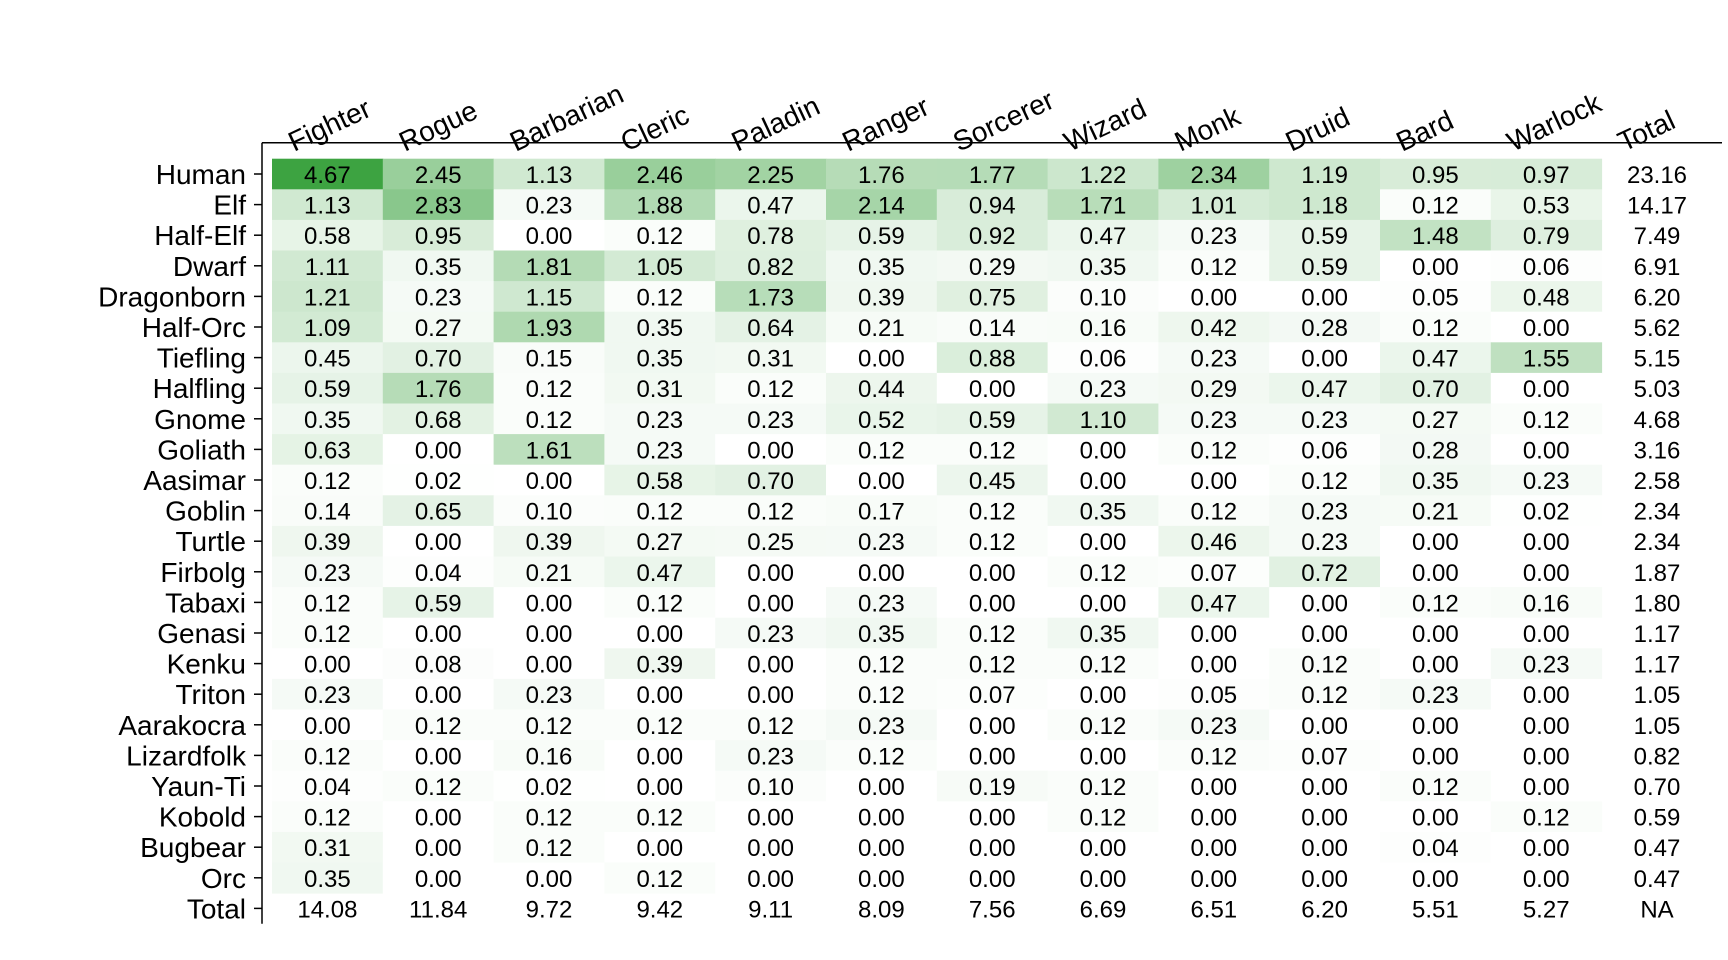 The image size is (1728, 960). Describe the element at coordinates (438, 267) in the screenshot. I see `cell-value: 0.35` at that location.